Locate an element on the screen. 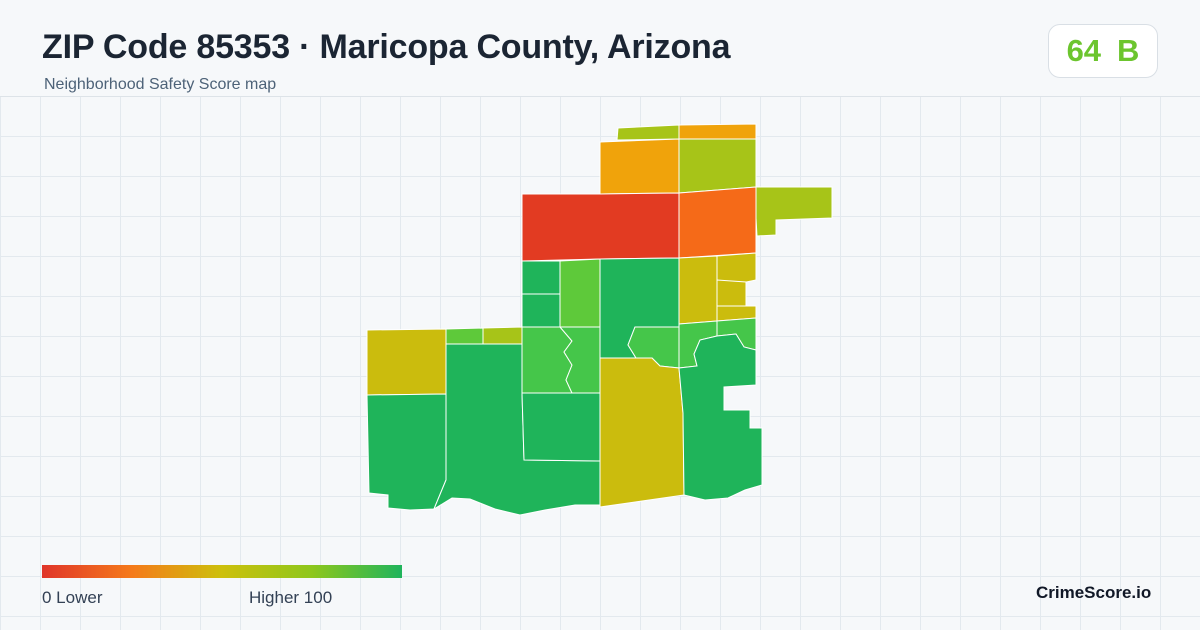 The width and height of the screenshot is (1200, 630). map-region-east-olive-c is located at coordinates (731, 293).